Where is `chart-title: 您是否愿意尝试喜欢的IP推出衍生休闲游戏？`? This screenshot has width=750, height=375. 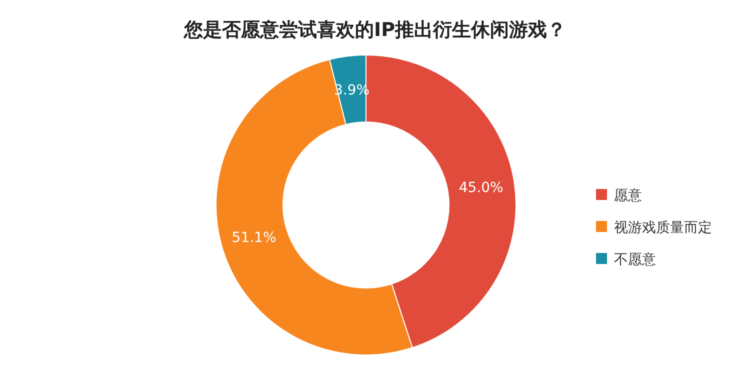 chart-title: 您是否愿意尝试喜欢的IP推出衍生休闲游戏？ is located at coordinates (374, 30).